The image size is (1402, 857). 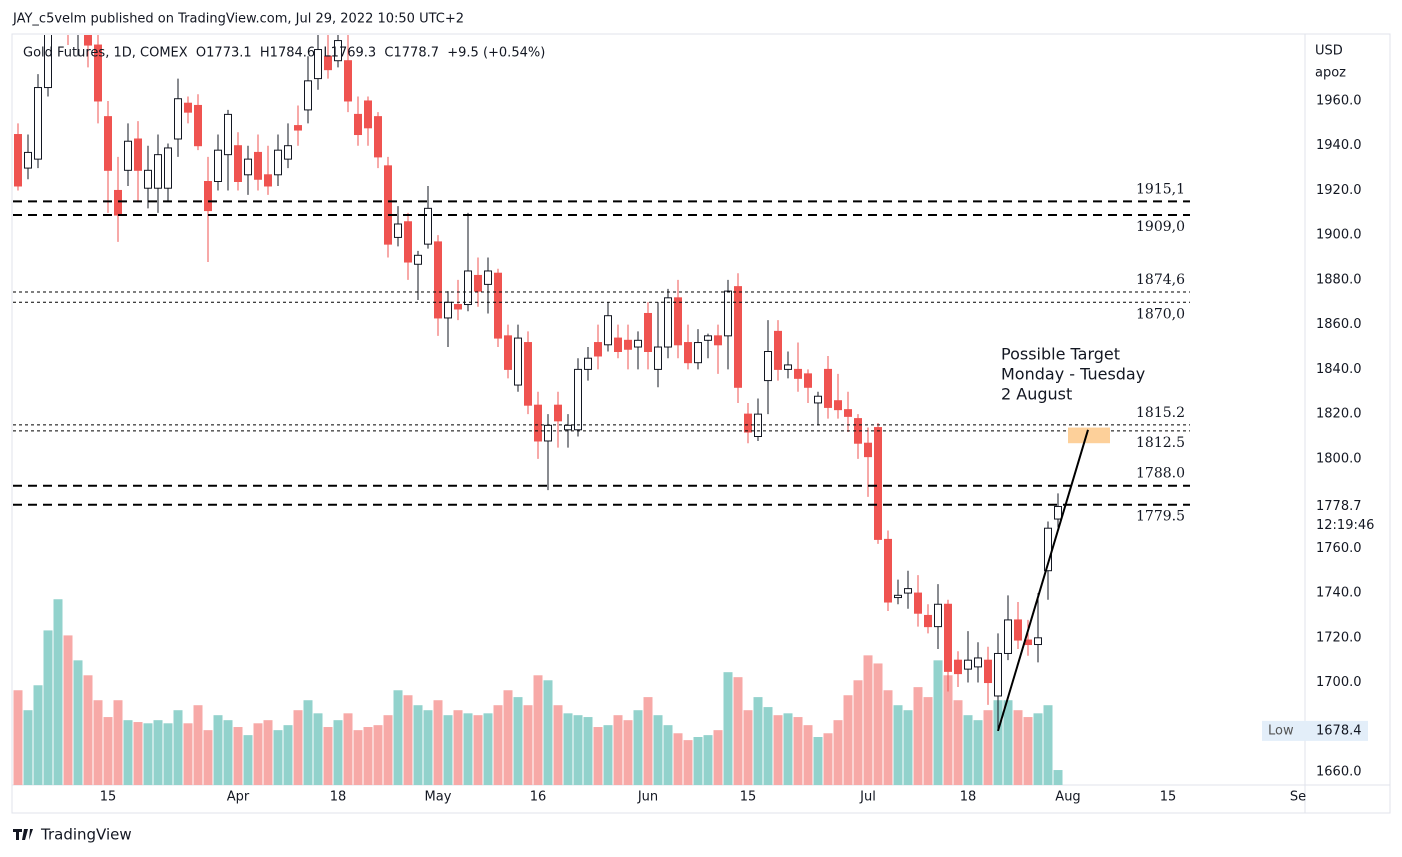 I want to click on logo: TradingView, so click(x=72, y=835).